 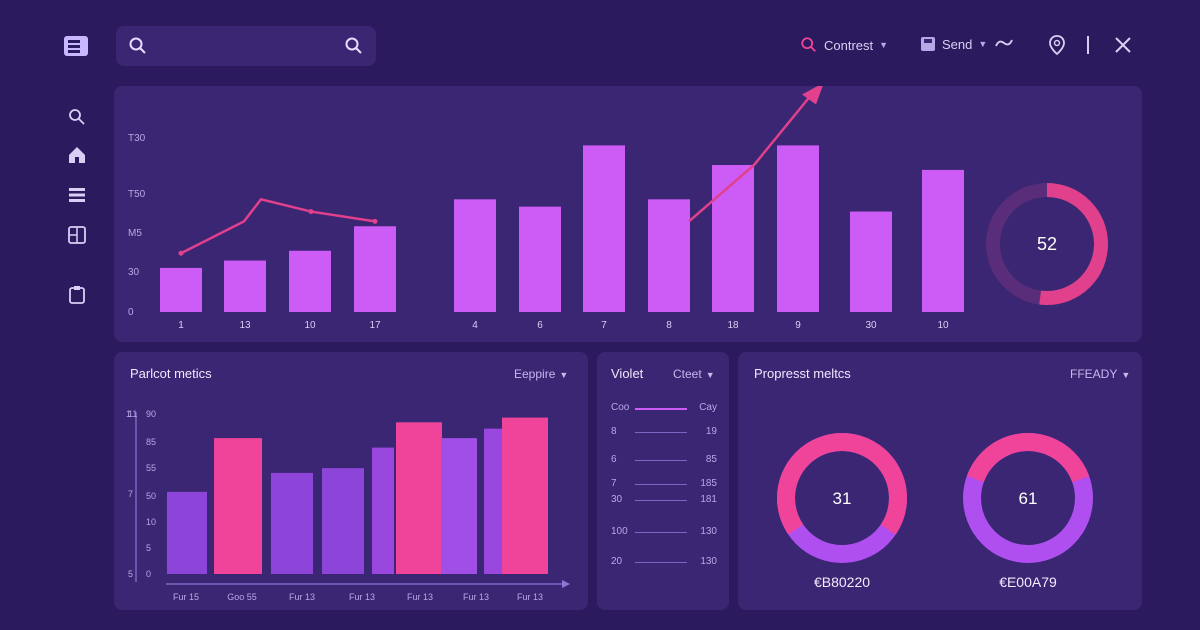 I want to click on panel-title: Violet, so click(x=627, y=373).